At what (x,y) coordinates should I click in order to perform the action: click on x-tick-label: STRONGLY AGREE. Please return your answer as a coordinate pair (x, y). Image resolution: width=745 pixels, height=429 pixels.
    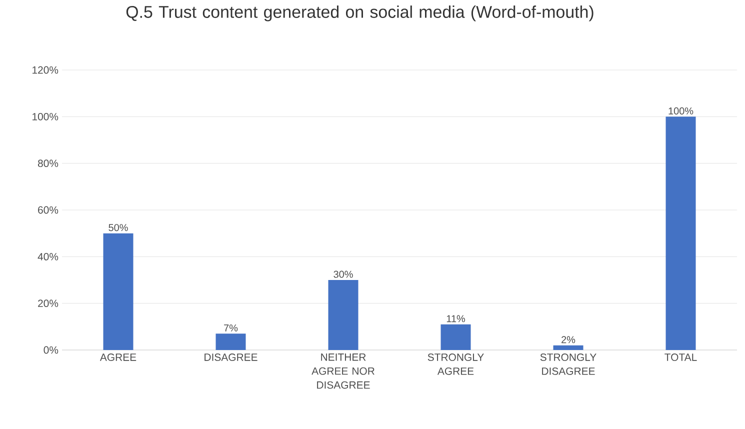
    Looking at the image, I should click on (456, 364).